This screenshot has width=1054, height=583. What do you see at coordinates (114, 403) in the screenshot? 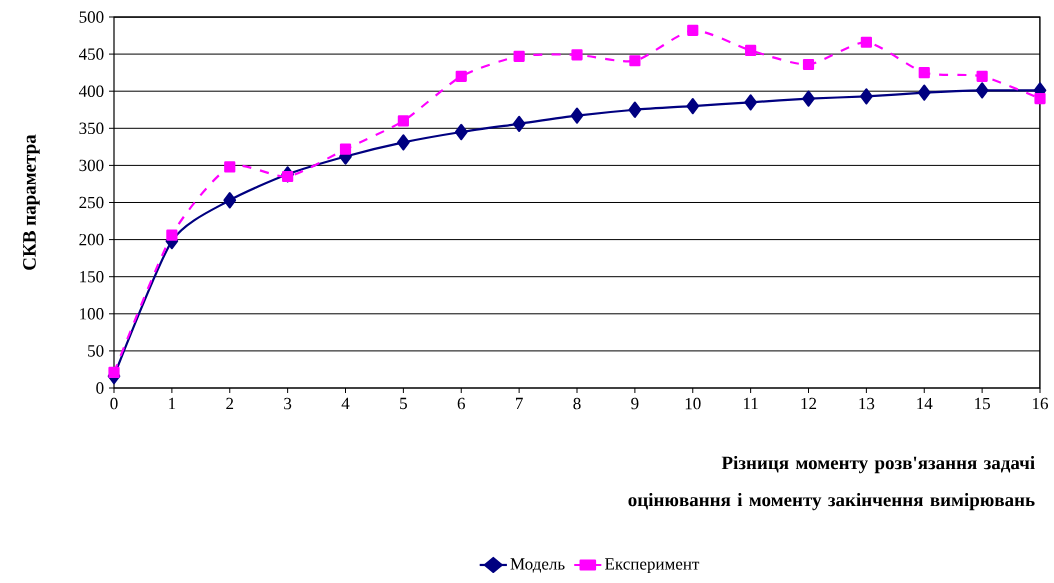
I see `x-tick-label: 0` at bounding box center [114, 403].